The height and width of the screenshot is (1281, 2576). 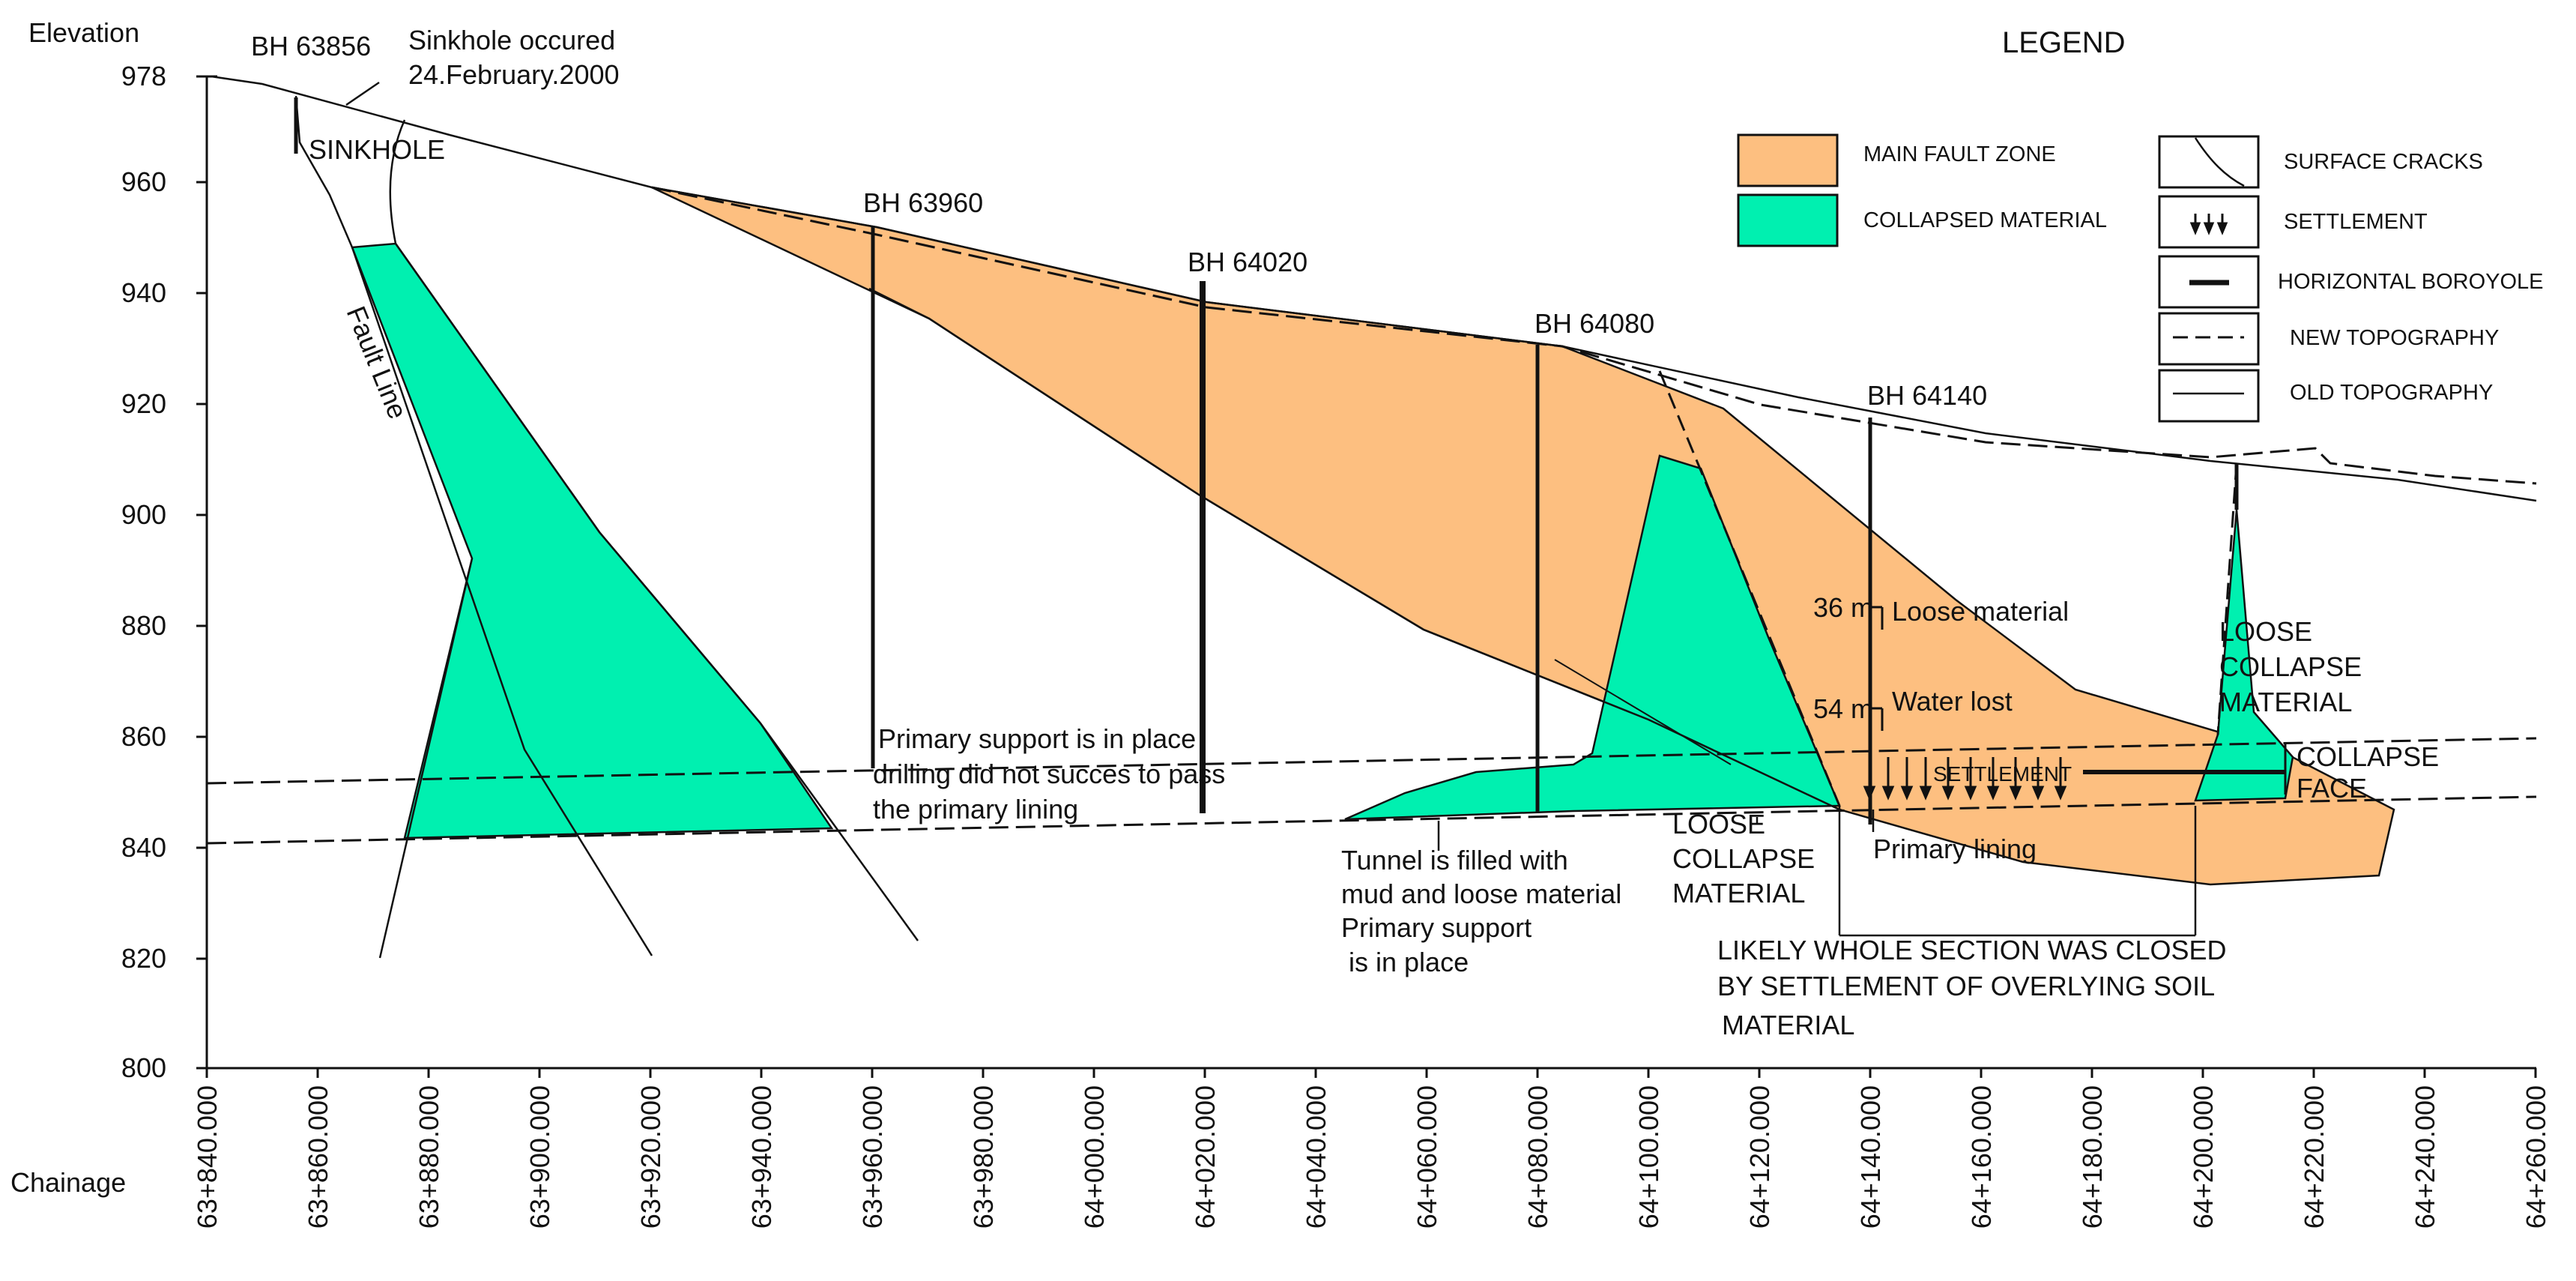 I want to click on loose-material-label: Loose material, so click(x=1980, y=611).